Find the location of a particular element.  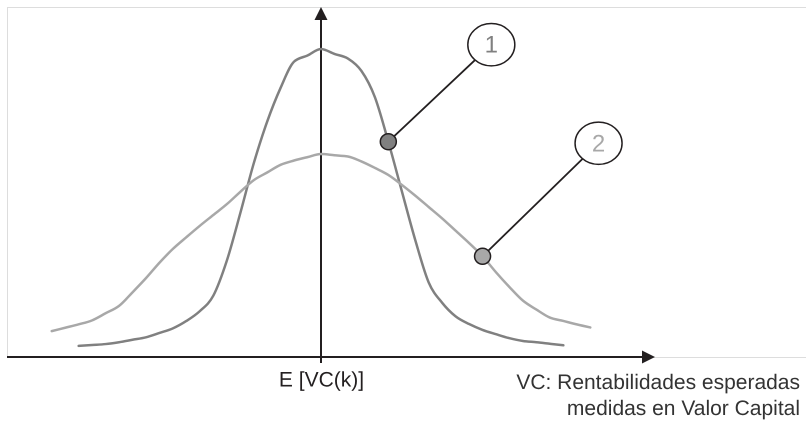

x-axis-title: E [VC(k)] is located at coordinates (321, 380).